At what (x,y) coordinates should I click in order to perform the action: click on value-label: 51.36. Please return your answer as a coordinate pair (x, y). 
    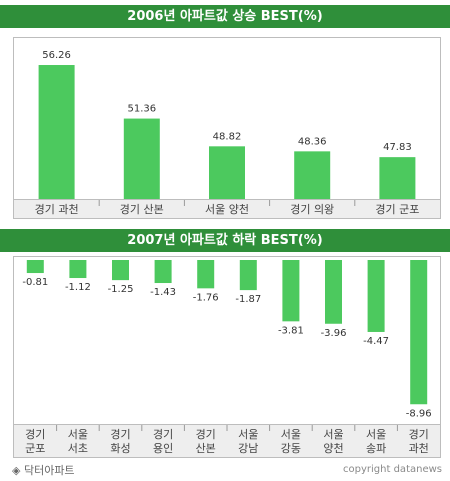
    Looking at the image, I should click on (141, 109).